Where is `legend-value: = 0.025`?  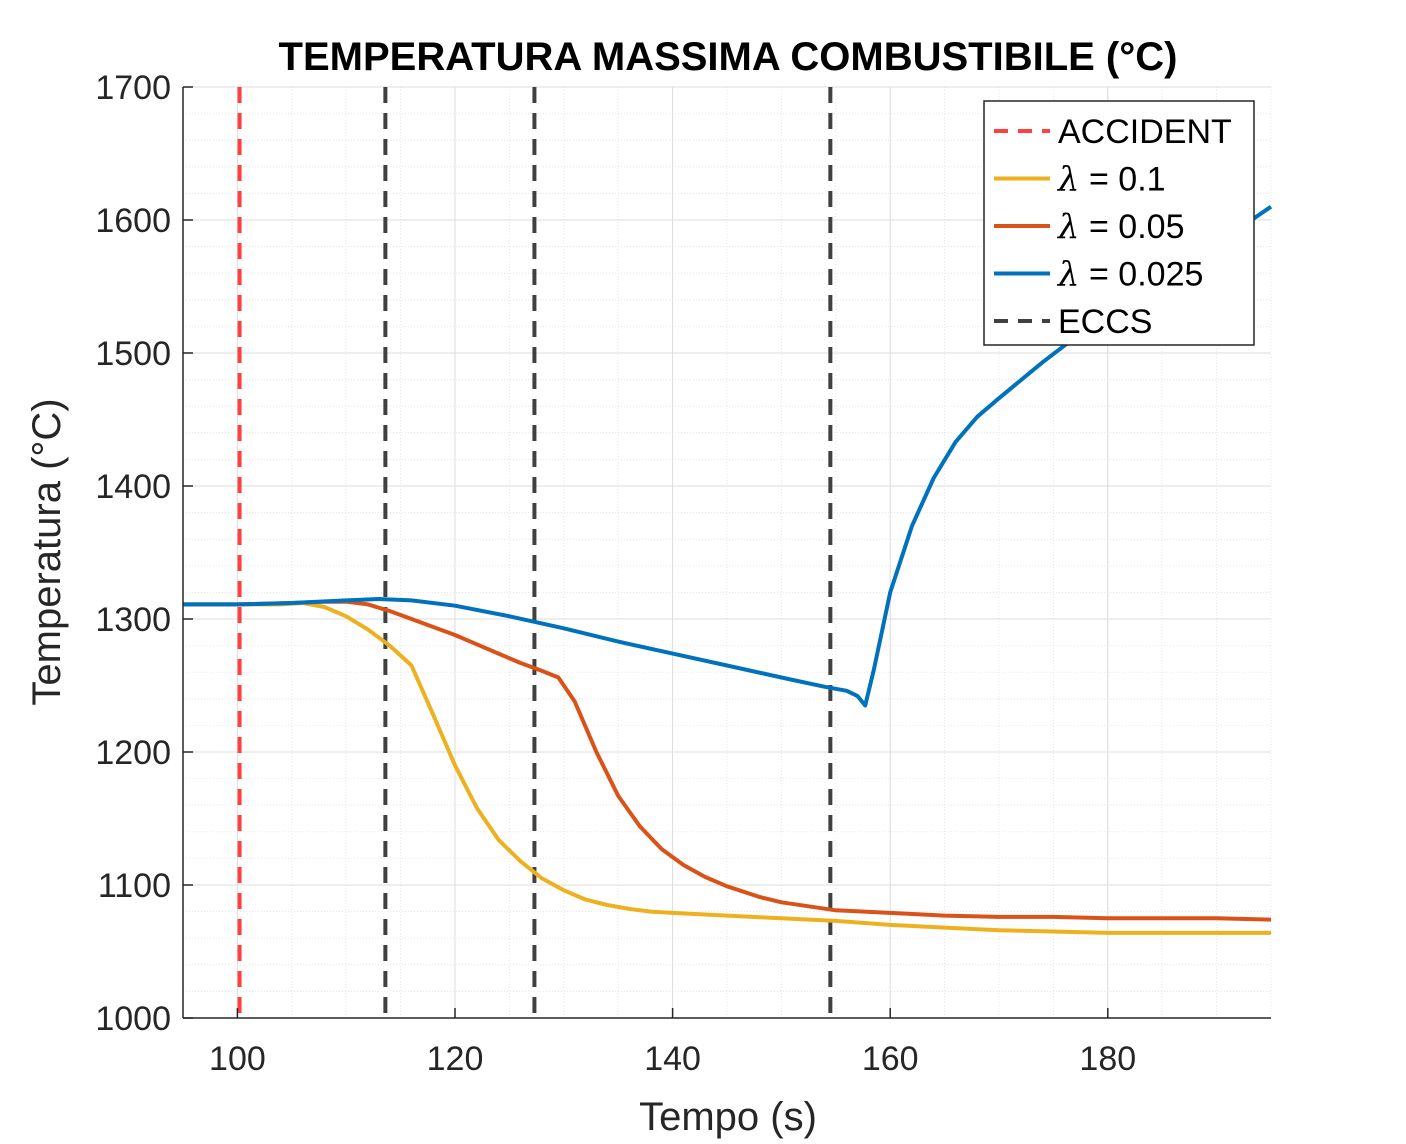
legend-value: = 0.025 is located at coordinates (1142, 275).